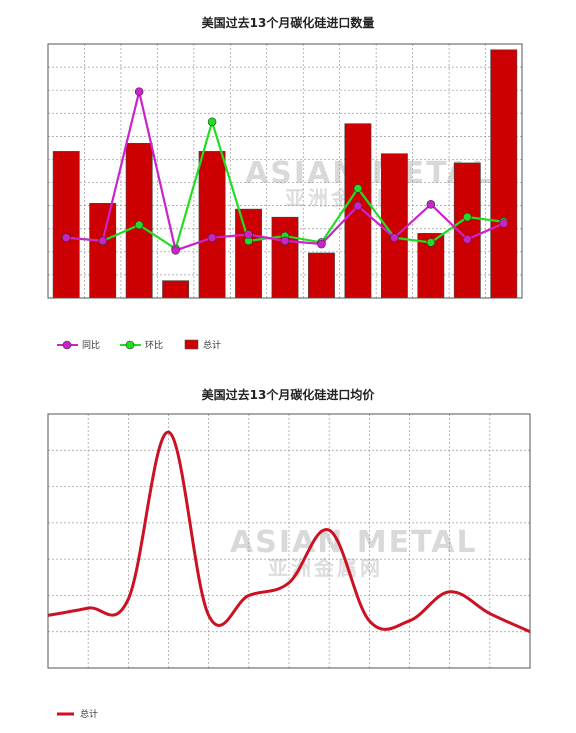  What do you see at coordinates (342, 198) in the screenshot?
I see `chart1-watermark-cn: 亚洲金属网` at bounding box center [342, 198].